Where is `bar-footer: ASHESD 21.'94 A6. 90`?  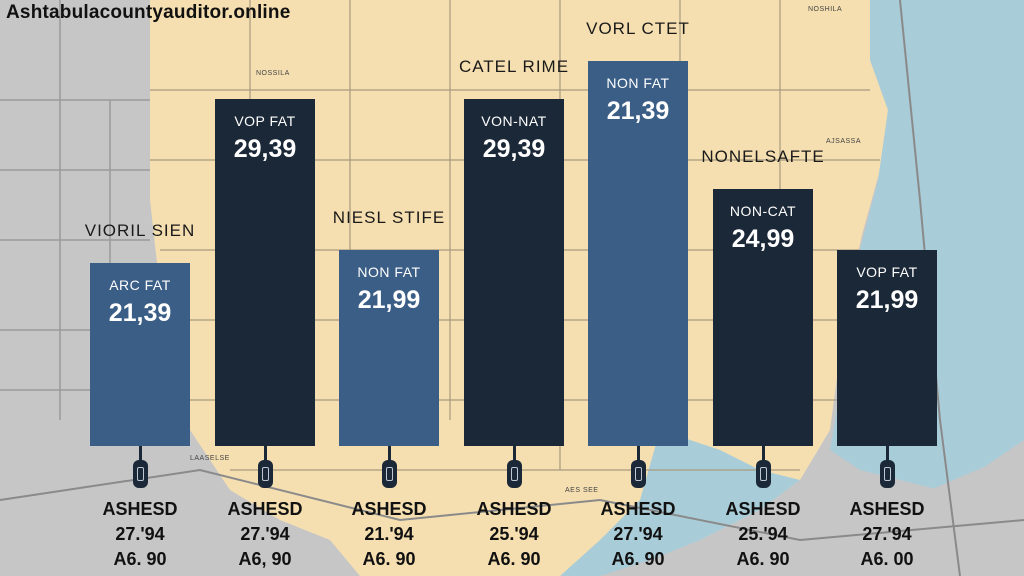 bar-footer: ASHESD 21.'94 A6. 90 is located at coordinates (389, 534).